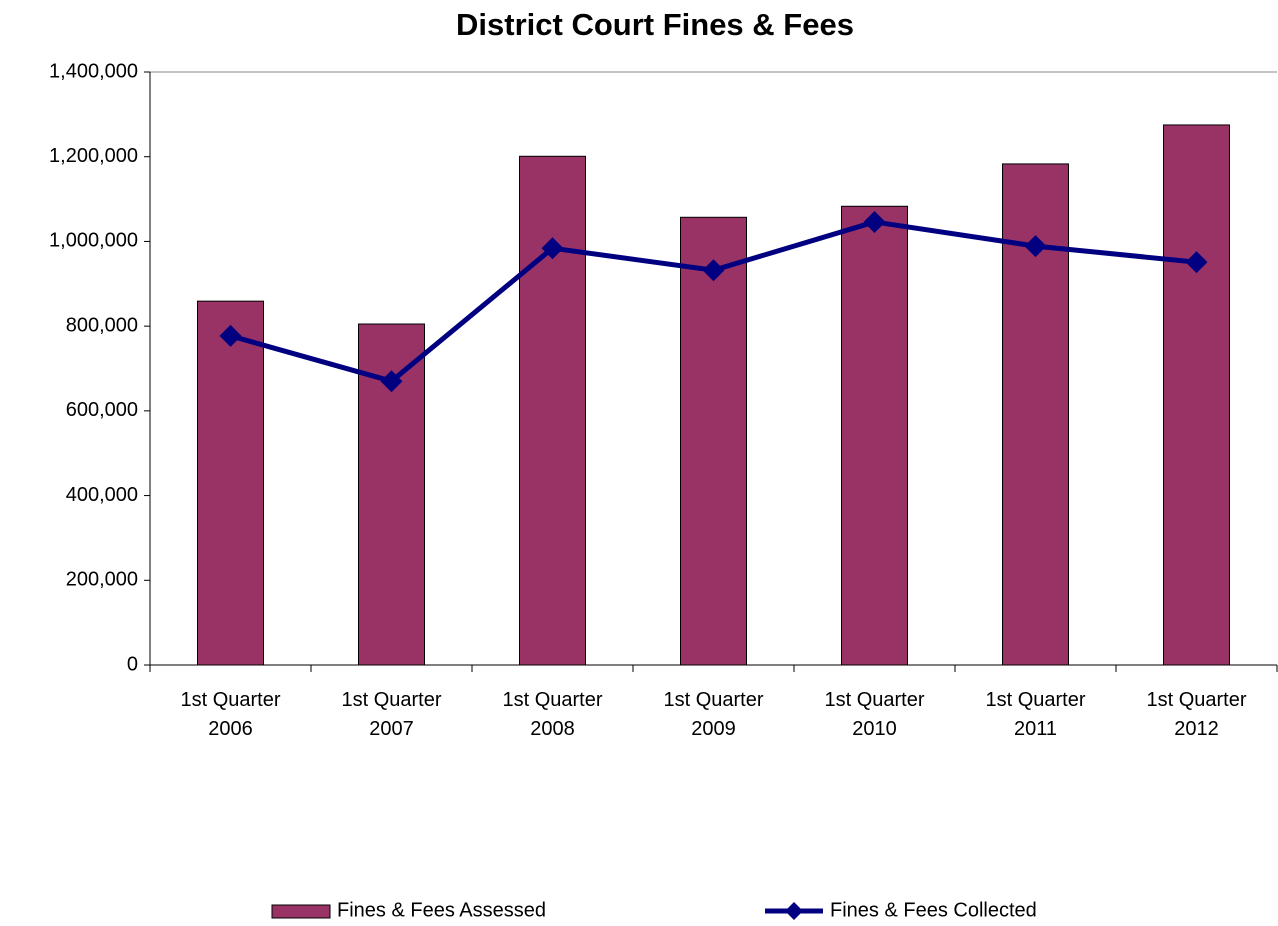 The height and width of the screenshot is (926, 1278). Describe the element at coordinates (132, 664) in the screenshot. I see `y-tick-label: 0` at that location.